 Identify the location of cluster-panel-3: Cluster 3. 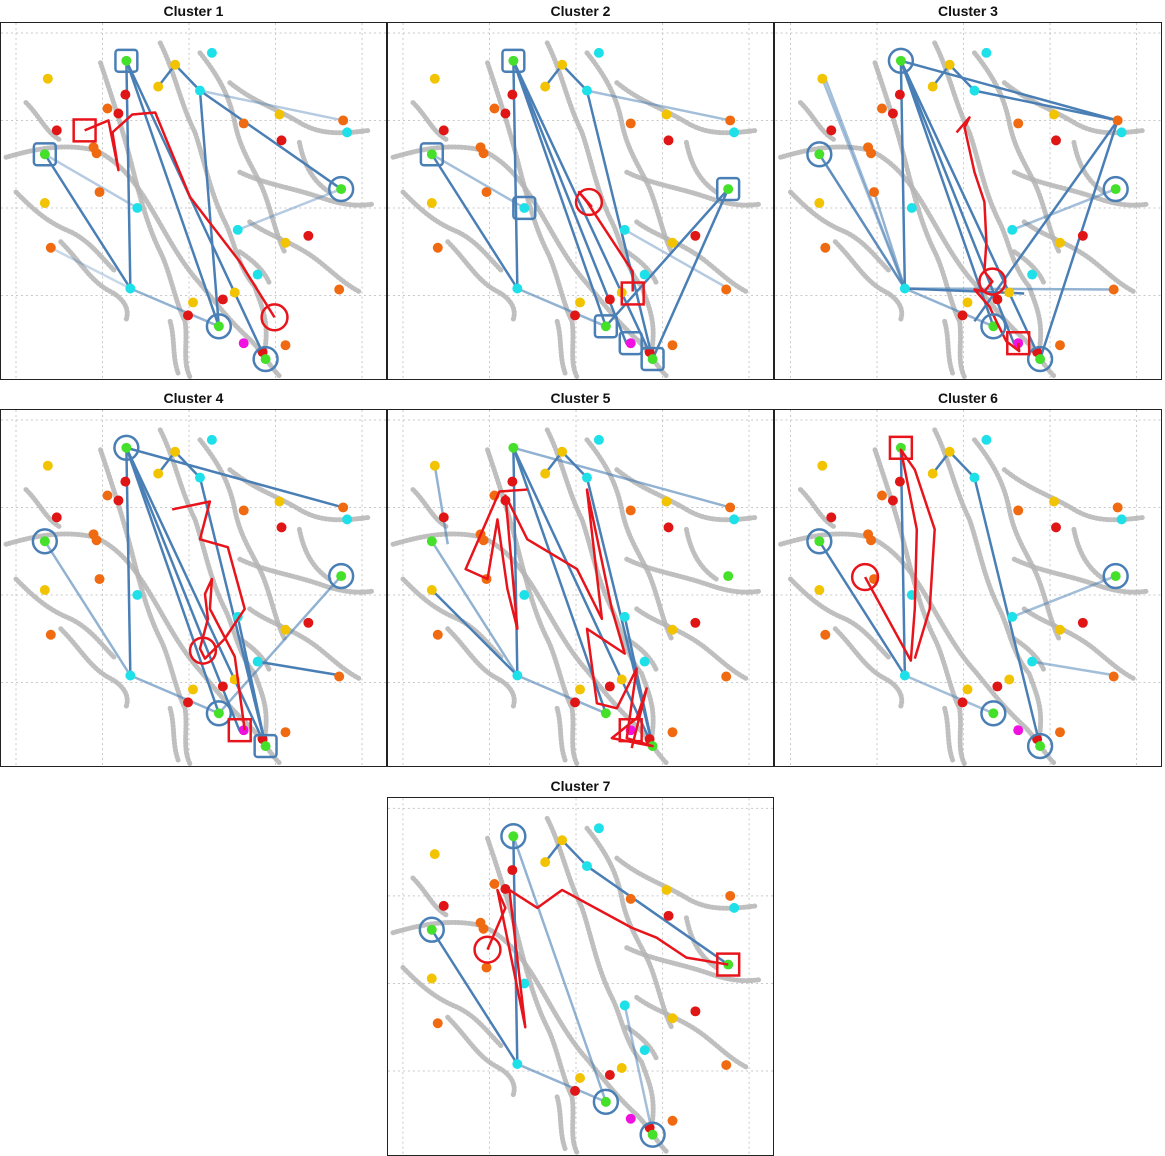
(968, 190).